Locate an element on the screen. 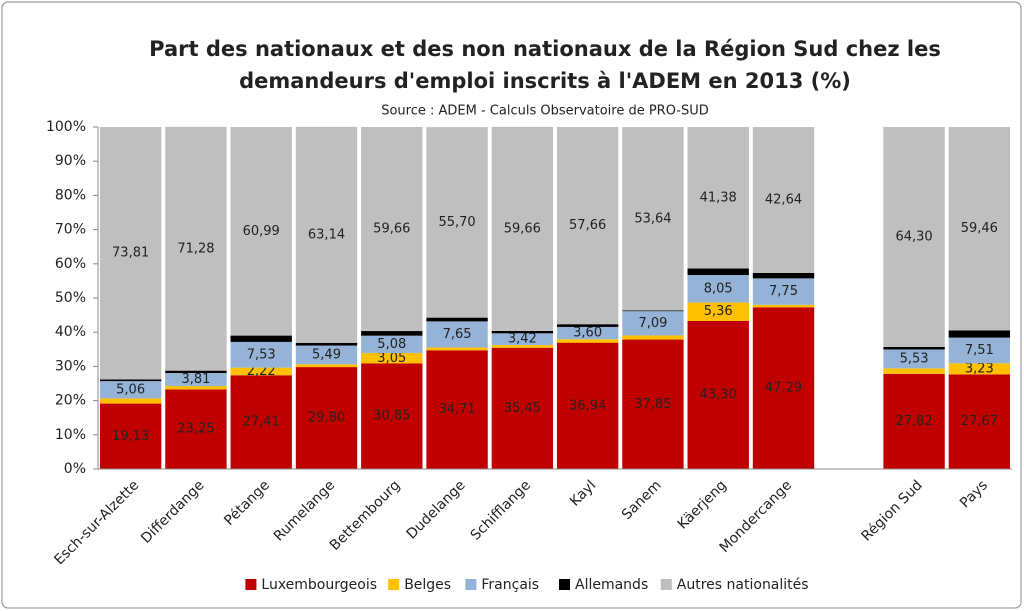 This screenshot has height=611, width=1024. y-tick-label: 90% is located at coordinates (70, 161).